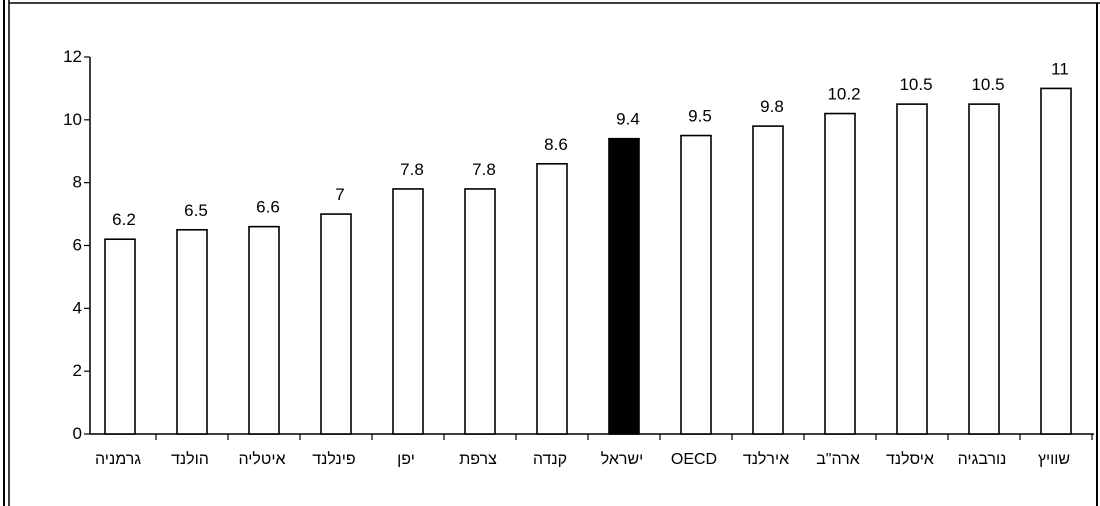  What do you see at coordinates (190, 459) in the screenshot?
I see `category-label: הולנד` at bounding box center [190, 459].